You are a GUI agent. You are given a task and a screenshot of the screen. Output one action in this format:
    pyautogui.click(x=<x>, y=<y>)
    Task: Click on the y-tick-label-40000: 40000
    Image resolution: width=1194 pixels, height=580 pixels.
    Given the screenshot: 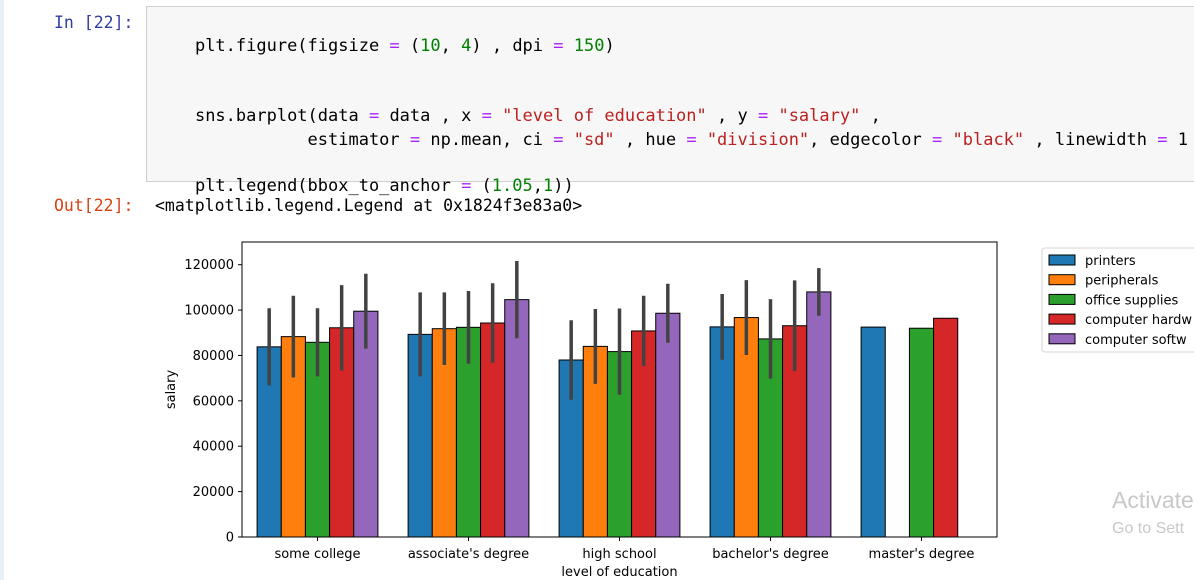 What is the action you would take?
    pyautogui.click(x=213, y=447)
    